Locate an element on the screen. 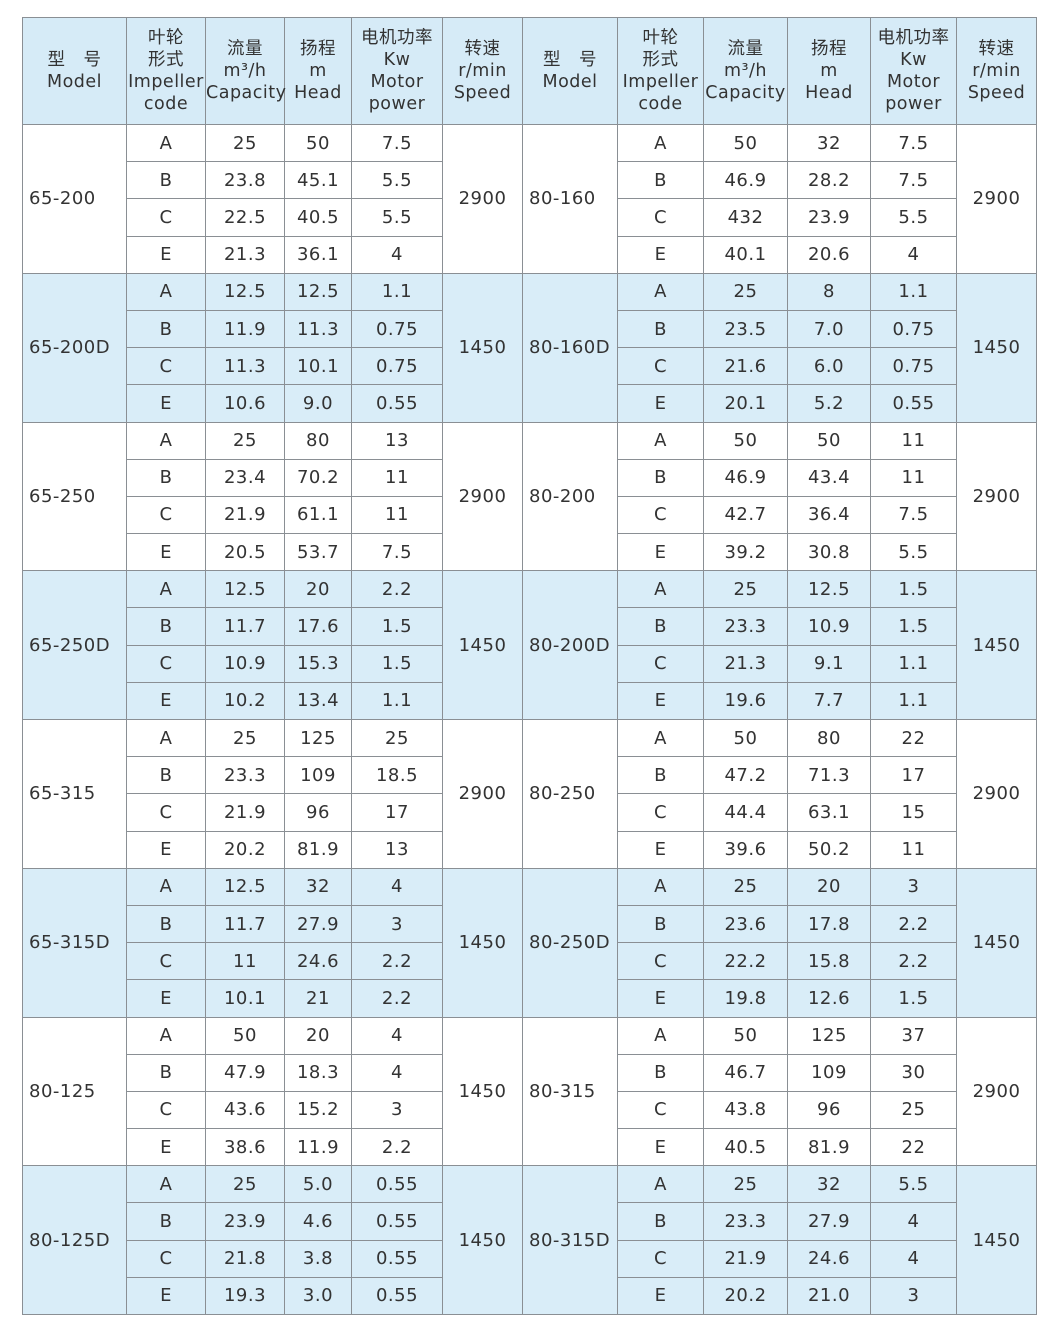 The height and width of the screenshot is (1330, 1059). header-line: Motor is located at coordinates (397, 82).